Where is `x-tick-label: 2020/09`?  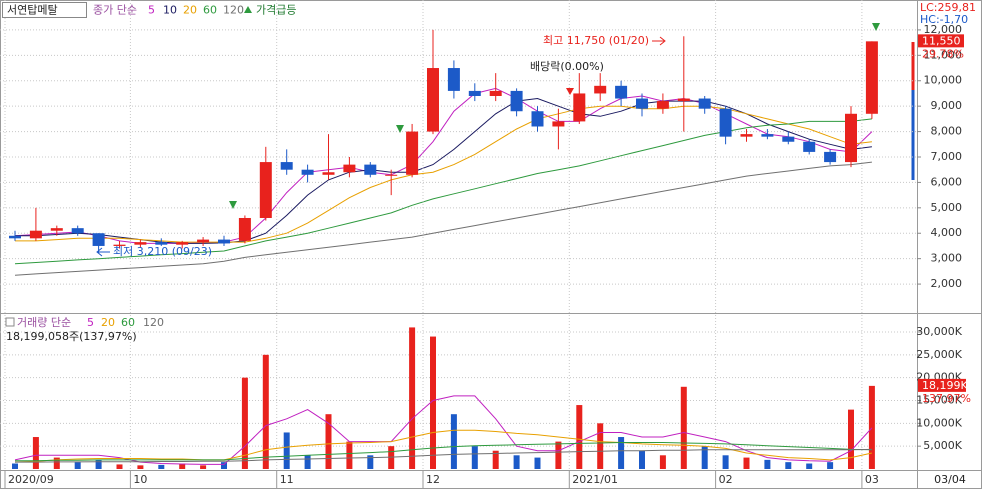 x-tick-label: 2020/09 is located at coordinates (31, 479).